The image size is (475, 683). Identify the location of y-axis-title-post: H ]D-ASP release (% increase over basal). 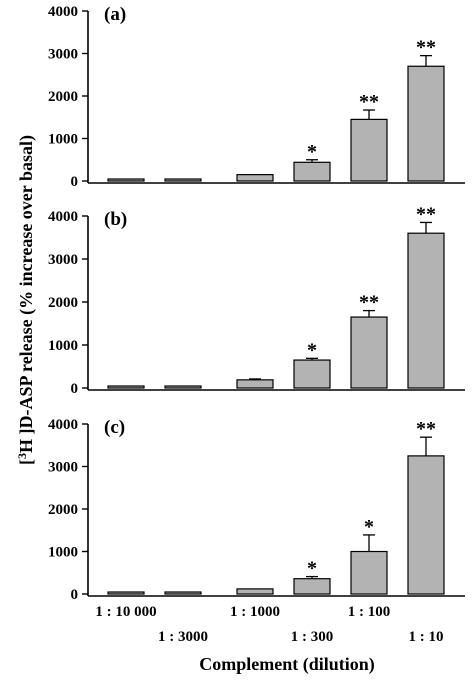
(26, 294).